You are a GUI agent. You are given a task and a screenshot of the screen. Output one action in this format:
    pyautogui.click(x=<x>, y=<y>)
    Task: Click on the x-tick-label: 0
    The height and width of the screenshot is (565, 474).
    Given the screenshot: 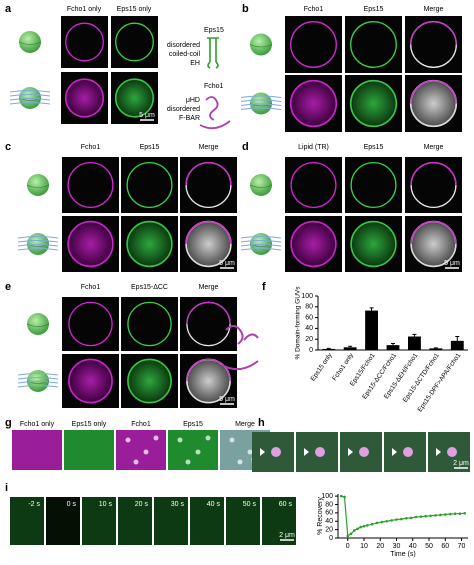 What is the action you would take?
    pyautogui.click(x=348, y=546)
    